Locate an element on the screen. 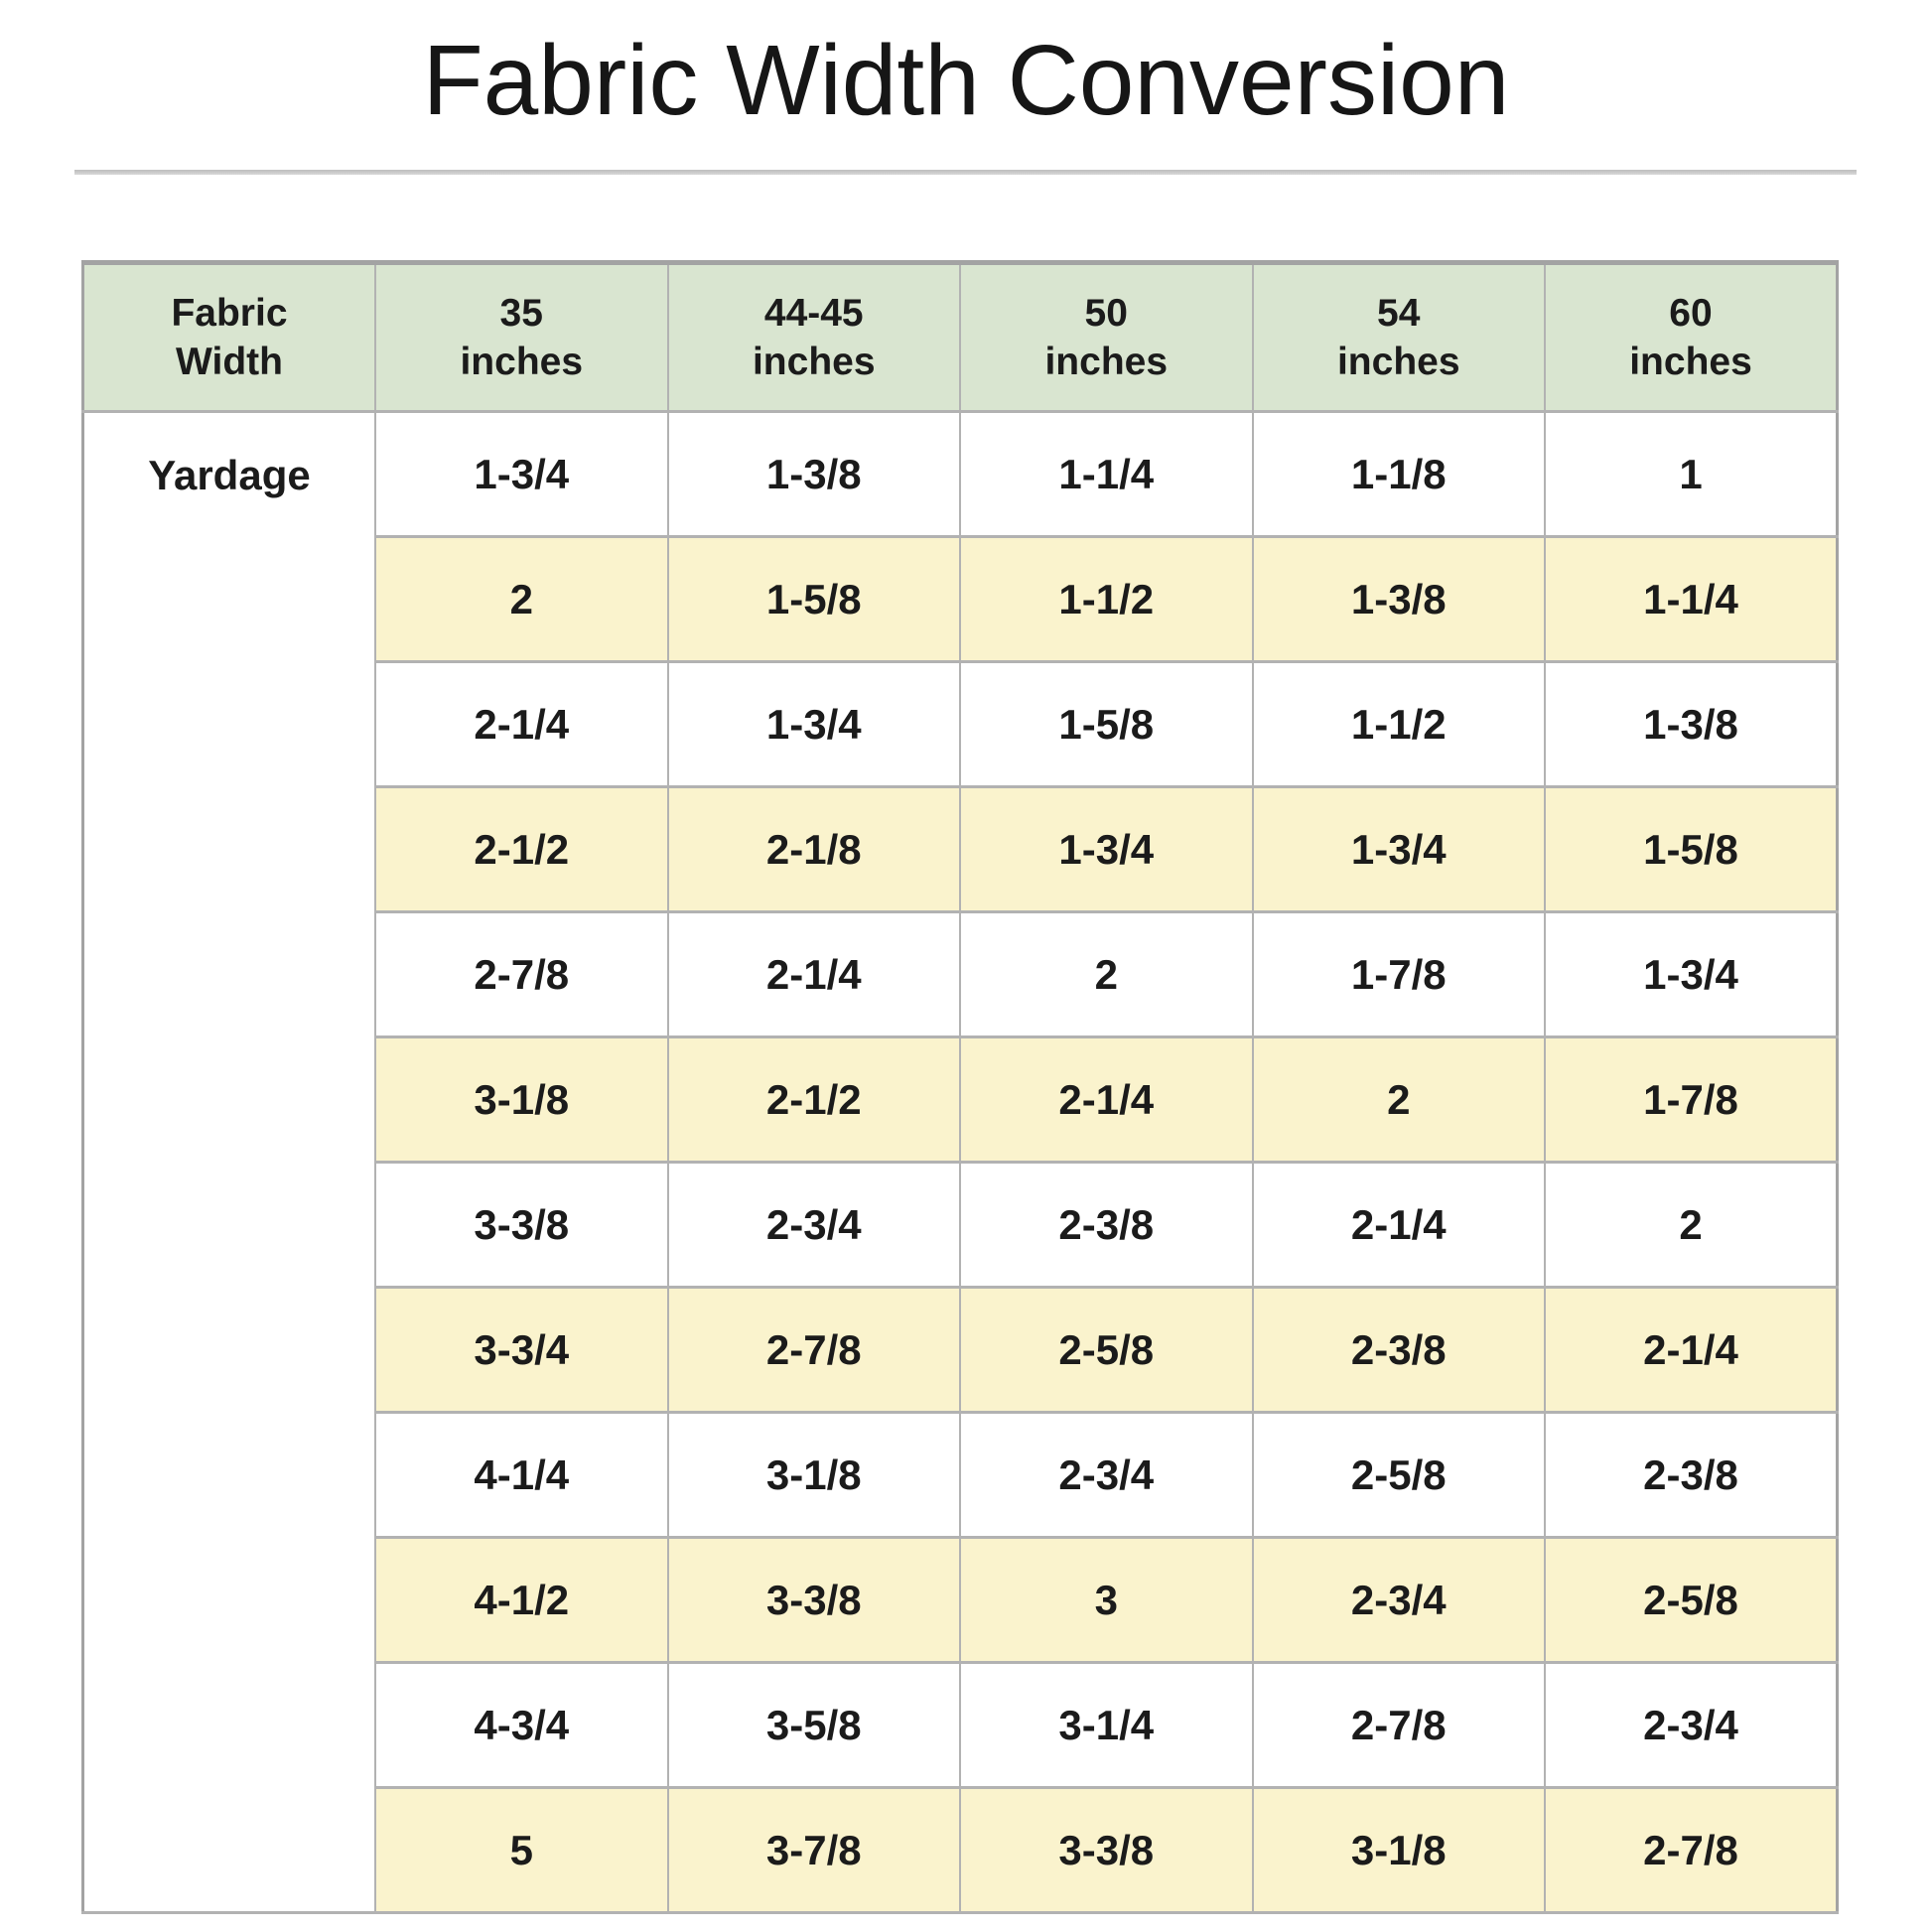  yardage-value-cell: 3-7/8 is located at coordinates (813, 1850).